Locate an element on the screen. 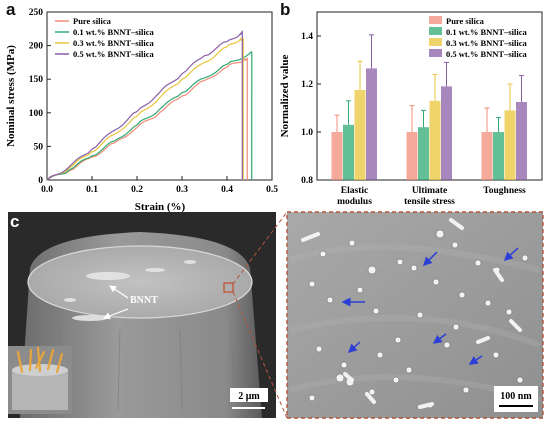 This screenshot has width=550, height=424. series-line is located at coordinates (147, 119).